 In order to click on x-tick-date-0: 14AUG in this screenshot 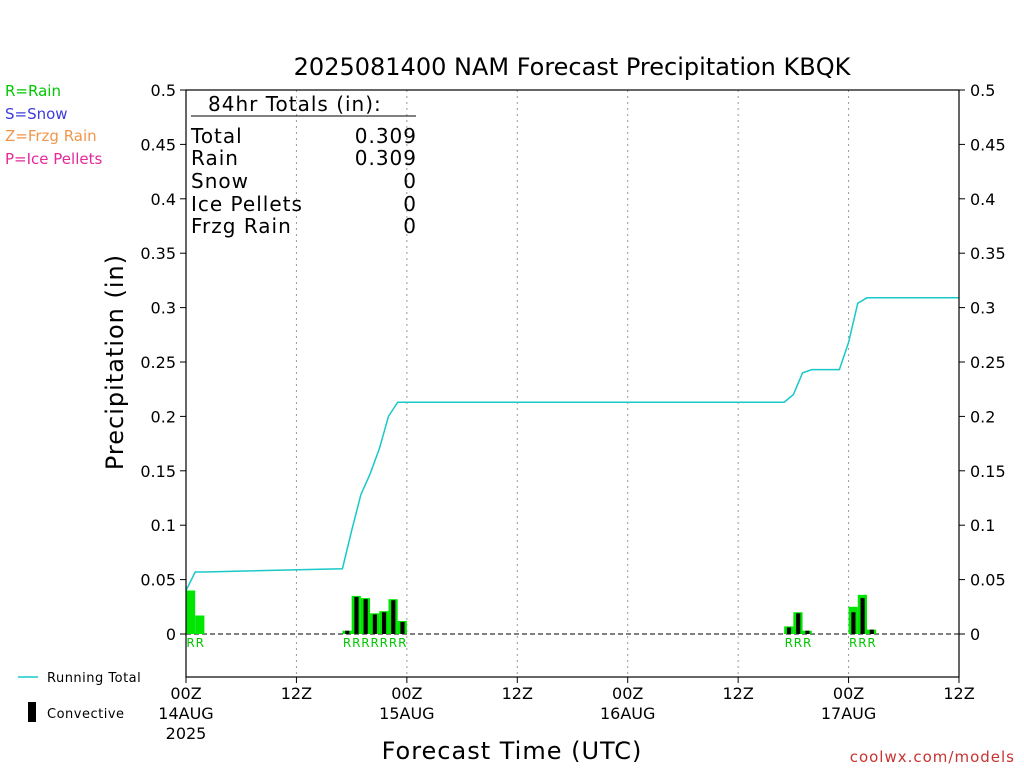, I will do `click(185, 713)`.